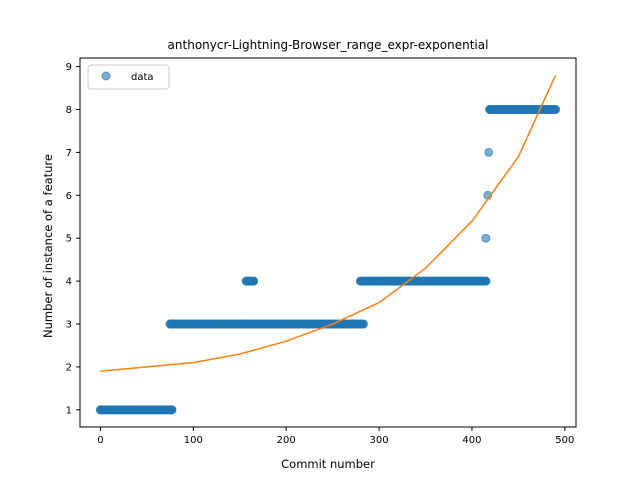 The image size is (640, 480). Describe the element at coordinates (142, 77) in the screenshot. I see `legend-label-data: data` at that location.